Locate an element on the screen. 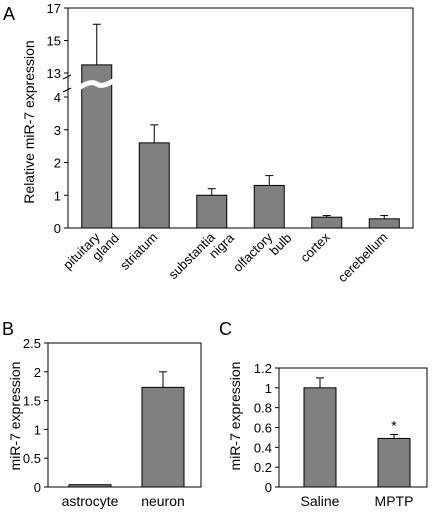 Image resolution: width=434 pixels, height=518 pixels. x-tick-label-line: olfactory is located at coordinates (253, 252).